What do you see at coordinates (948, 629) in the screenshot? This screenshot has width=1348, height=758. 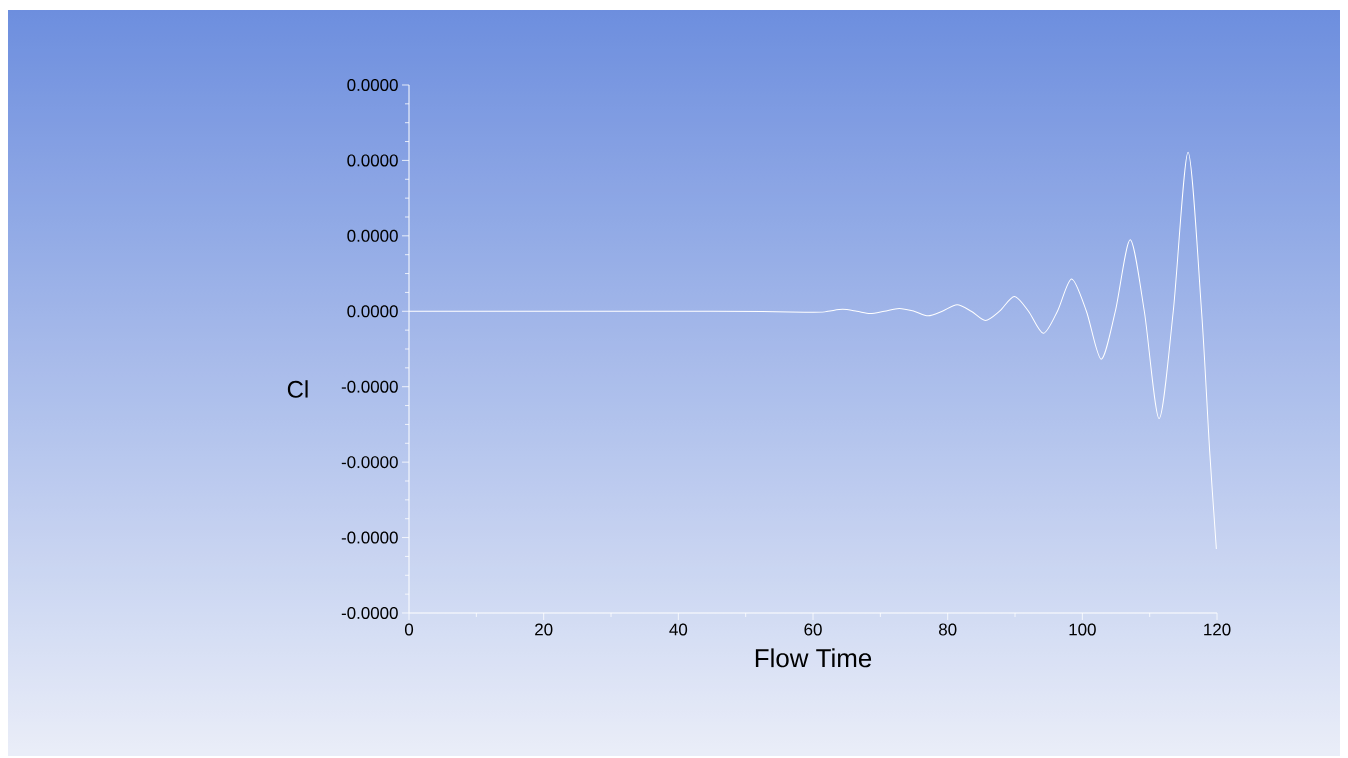 I see `x-tick-label: 80` at bounding box center [948, 629].